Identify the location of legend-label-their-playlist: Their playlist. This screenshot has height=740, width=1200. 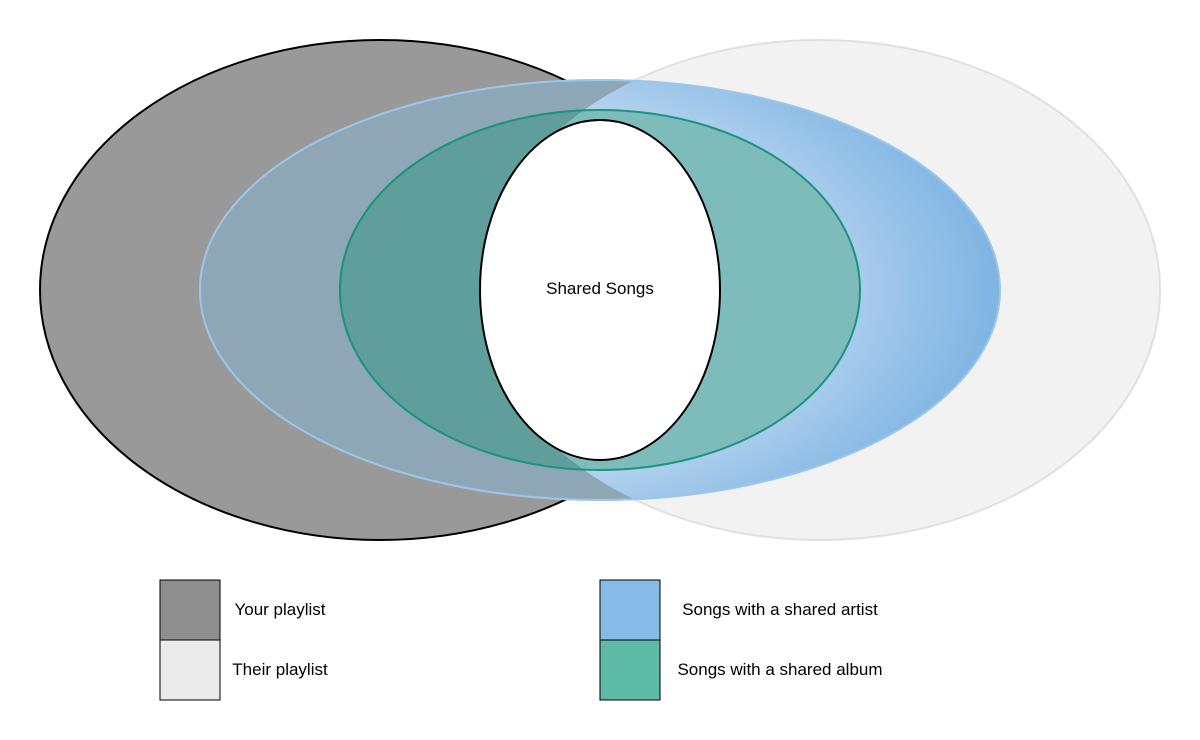
(280, 669).